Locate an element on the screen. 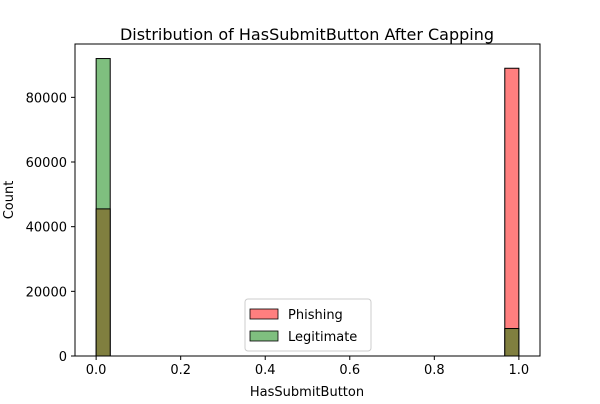 The height and width of the screenshot is (404, 600). legend: Phishing Legitimate is located at coordinates (308, 325).